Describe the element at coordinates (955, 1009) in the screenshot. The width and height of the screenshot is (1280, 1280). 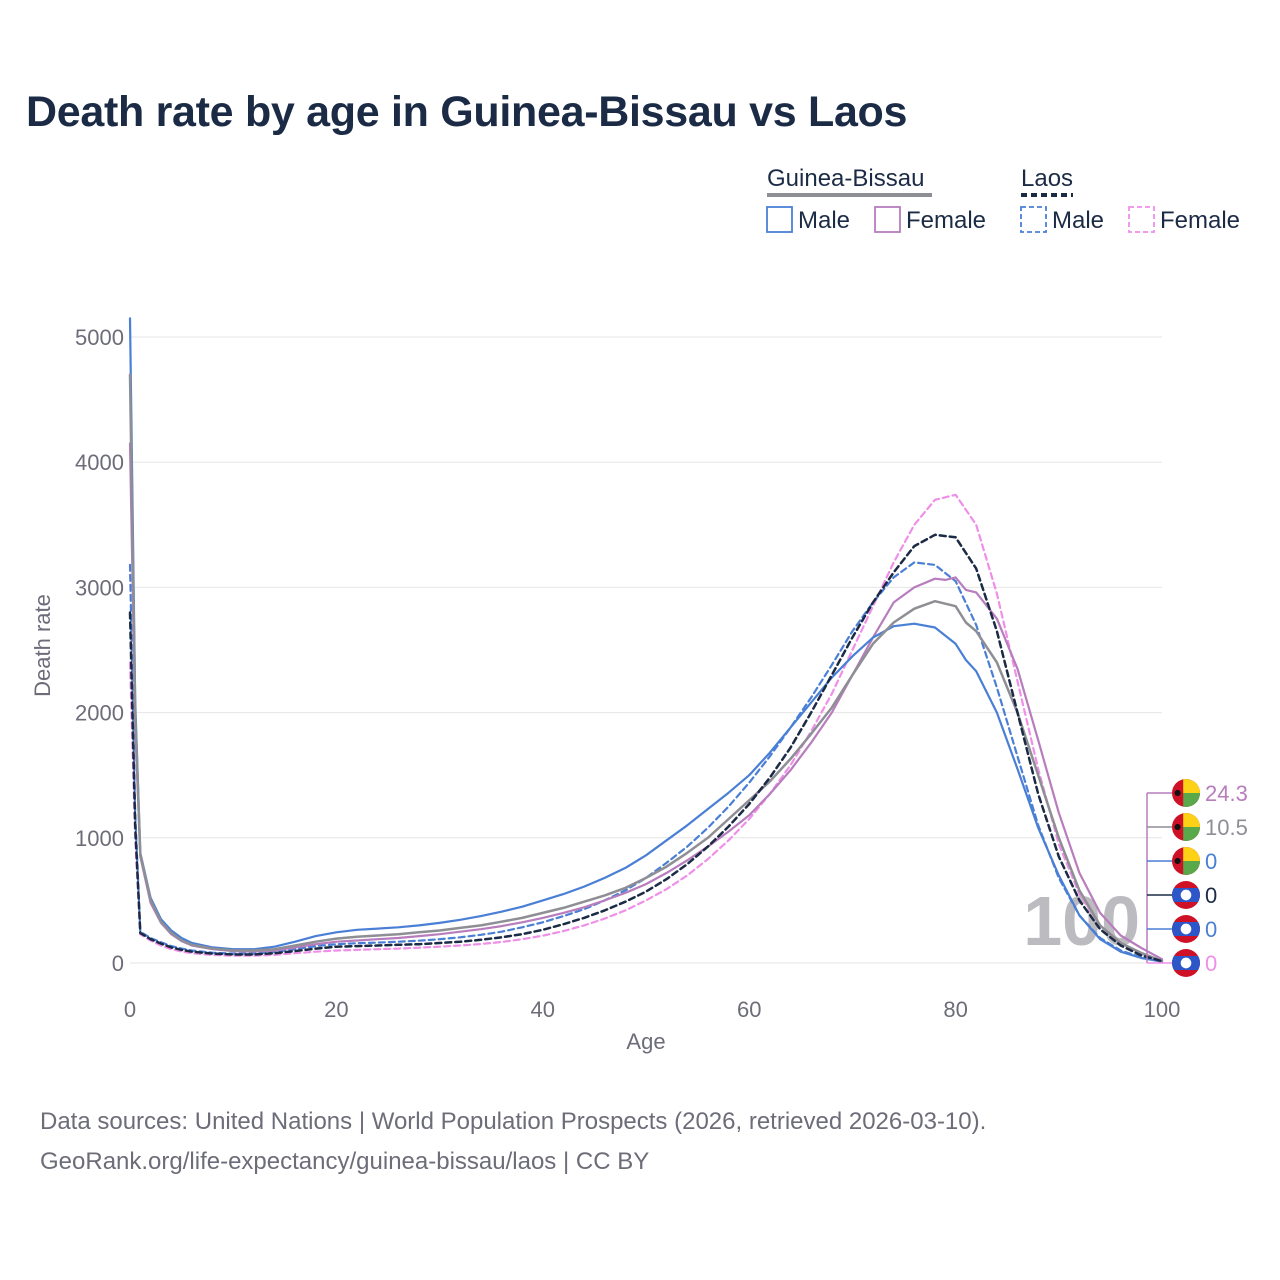
I see `x-tick-label: 80` at that location.